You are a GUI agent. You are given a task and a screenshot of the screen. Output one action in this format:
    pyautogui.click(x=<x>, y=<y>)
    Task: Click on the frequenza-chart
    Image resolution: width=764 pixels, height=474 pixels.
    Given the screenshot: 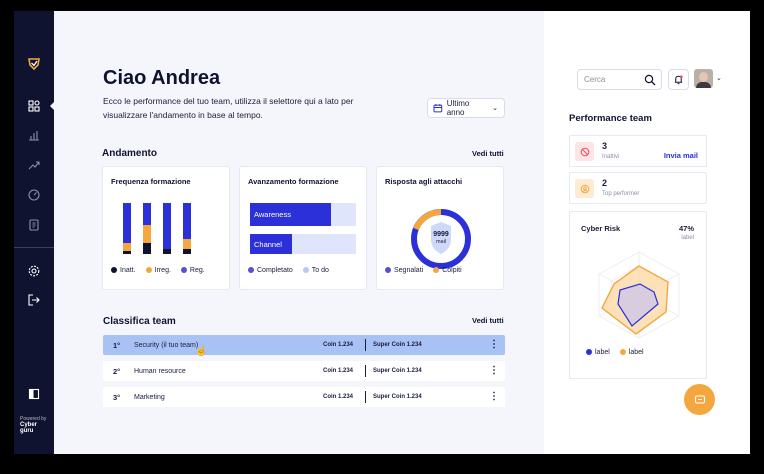 What is the action you would take?
    pyautogui.click(x=157, y=228)
    